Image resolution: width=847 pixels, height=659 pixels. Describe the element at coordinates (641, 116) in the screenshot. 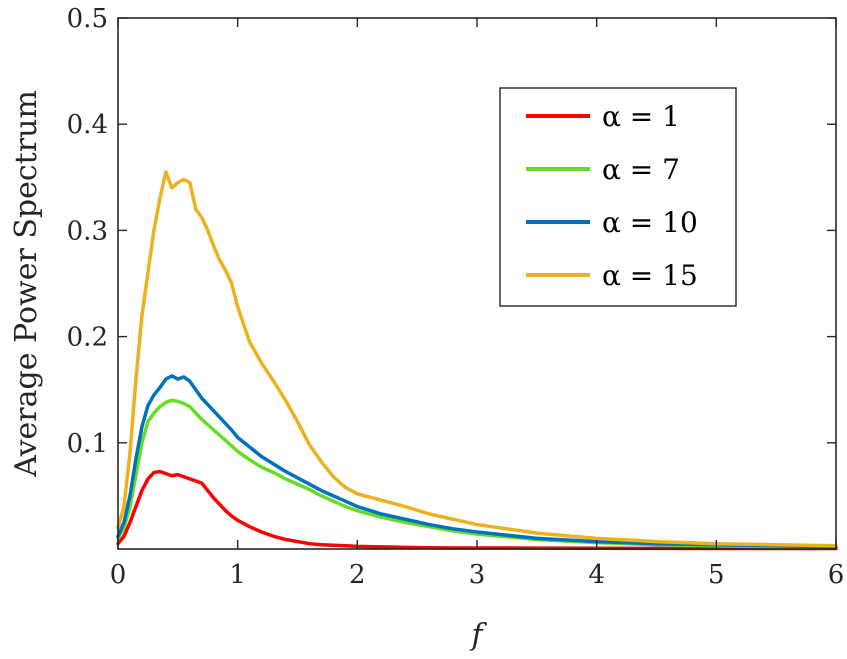

I see `legend-entry-1: α = 1` at that location.